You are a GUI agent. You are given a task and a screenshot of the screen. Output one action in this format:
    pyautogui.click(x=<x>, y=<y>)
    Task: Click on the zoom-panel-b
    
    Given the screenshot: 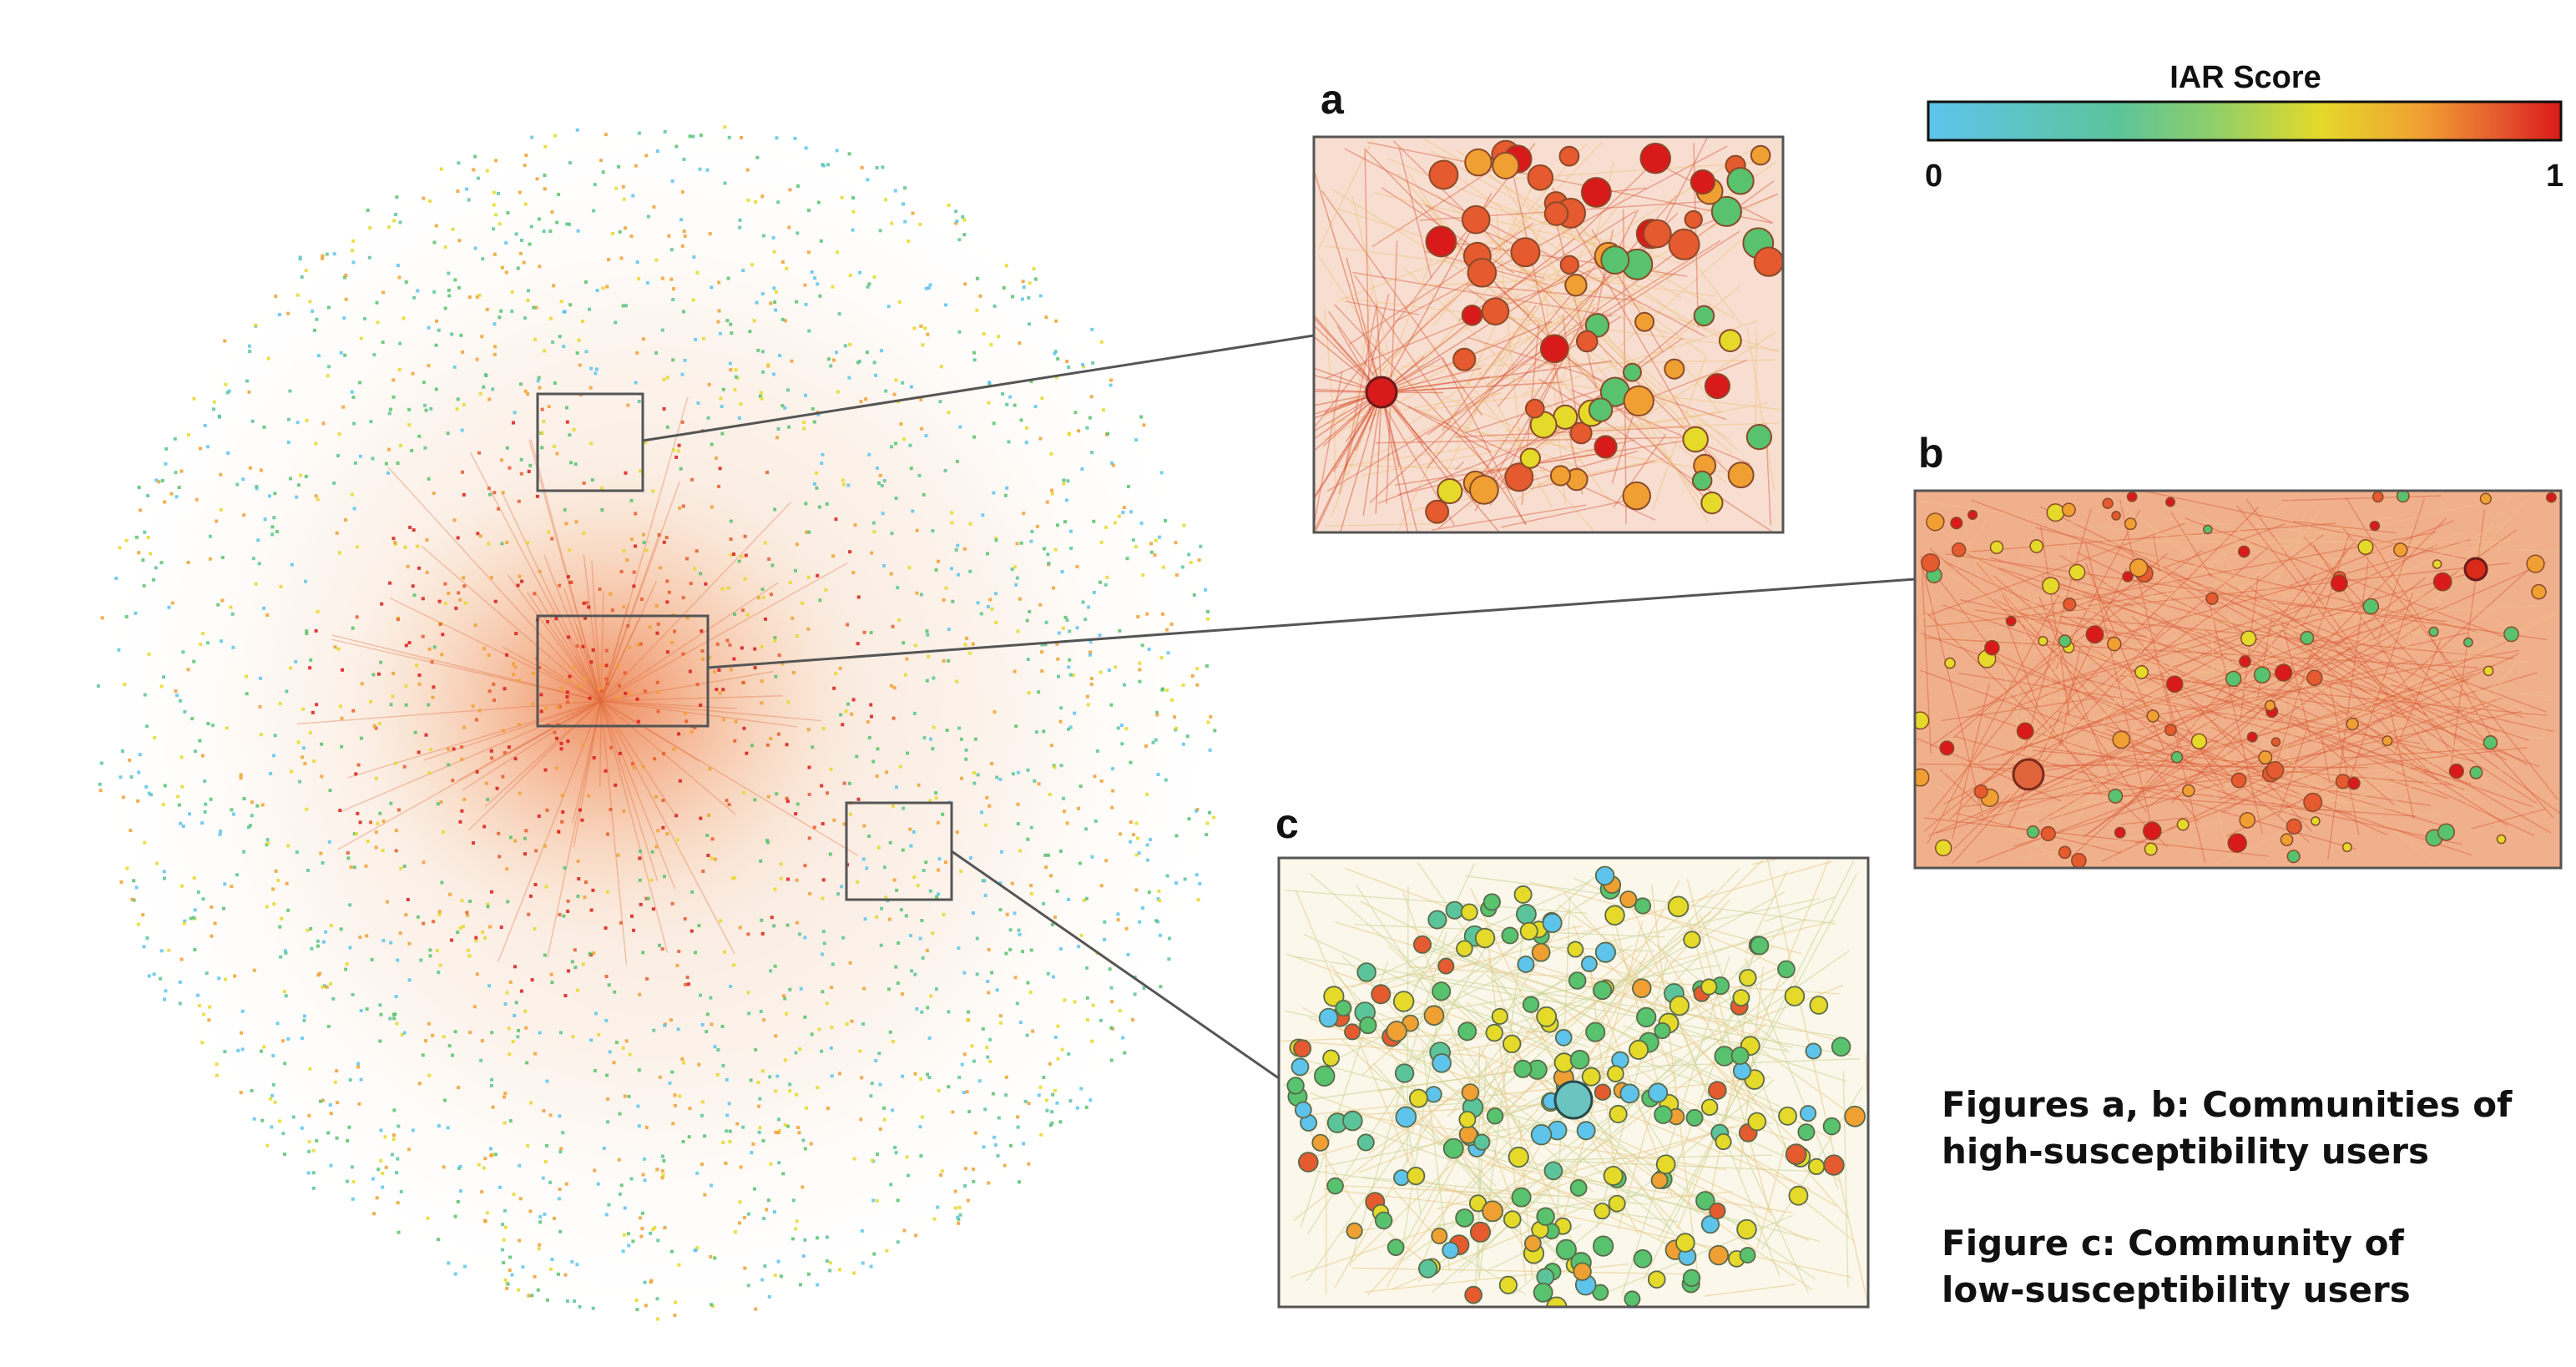 What is the action you would take?
    pyautogui.click(x=2238, y=679)
    